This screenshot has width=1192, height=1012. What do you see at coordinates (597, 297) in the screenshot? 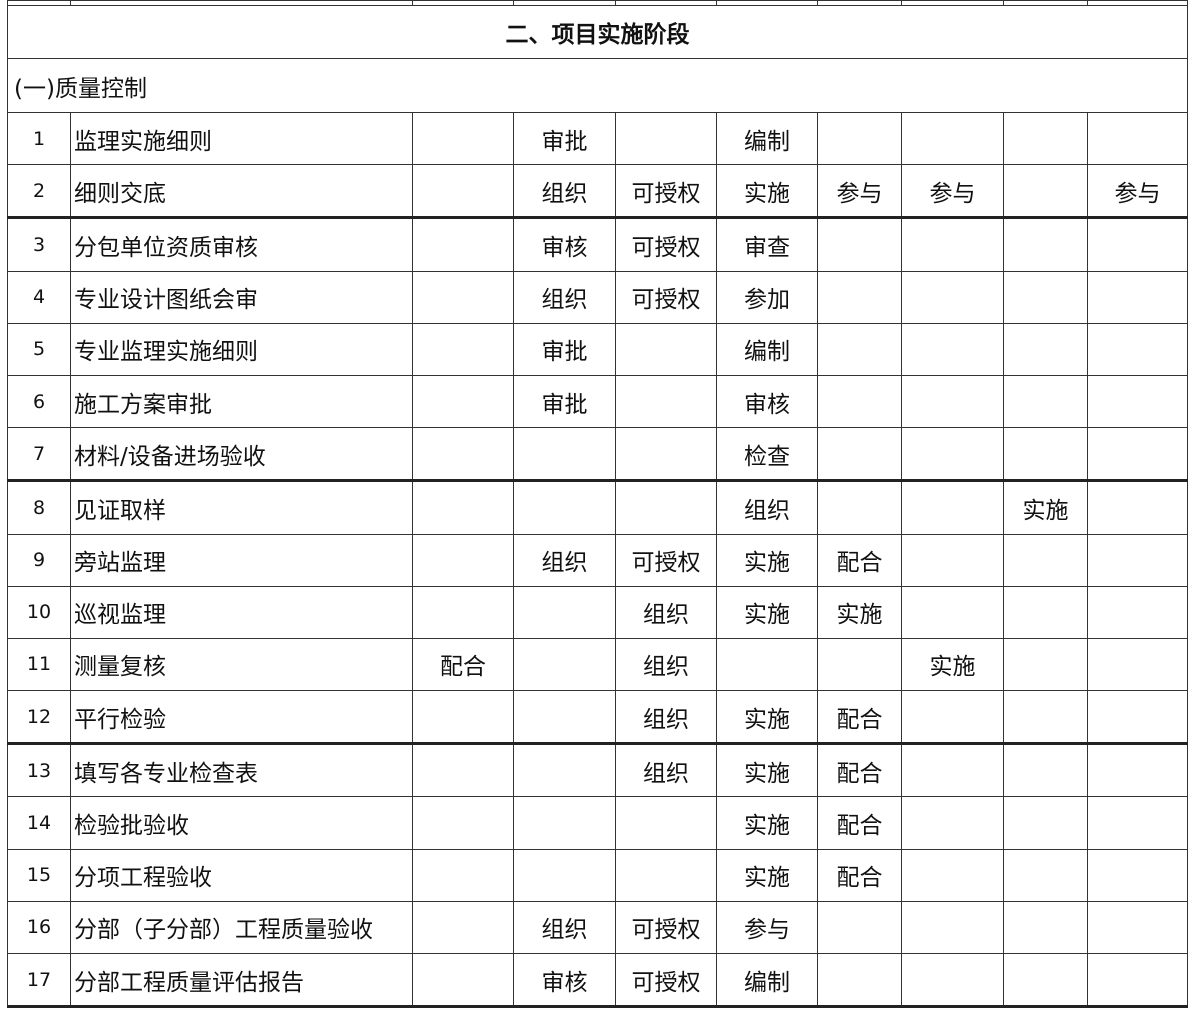
I see `table-row: 4 专业设计图纸会审 组织 可授权 参加` at bounding box center [597, 297].